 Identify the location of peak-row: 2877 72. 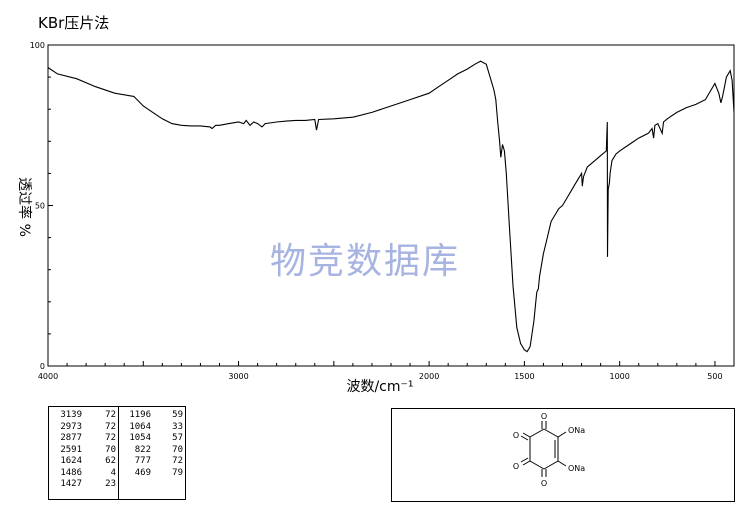
(84, 439).